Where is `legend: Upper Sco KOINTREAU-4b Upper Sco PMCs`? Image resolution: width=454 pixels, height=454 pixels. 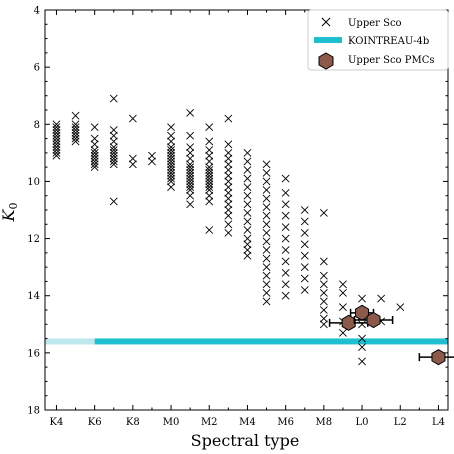 legend: Upper Sco KOINTREAU-4b Upper Sco PMCs is located at coordinates (378, 40).